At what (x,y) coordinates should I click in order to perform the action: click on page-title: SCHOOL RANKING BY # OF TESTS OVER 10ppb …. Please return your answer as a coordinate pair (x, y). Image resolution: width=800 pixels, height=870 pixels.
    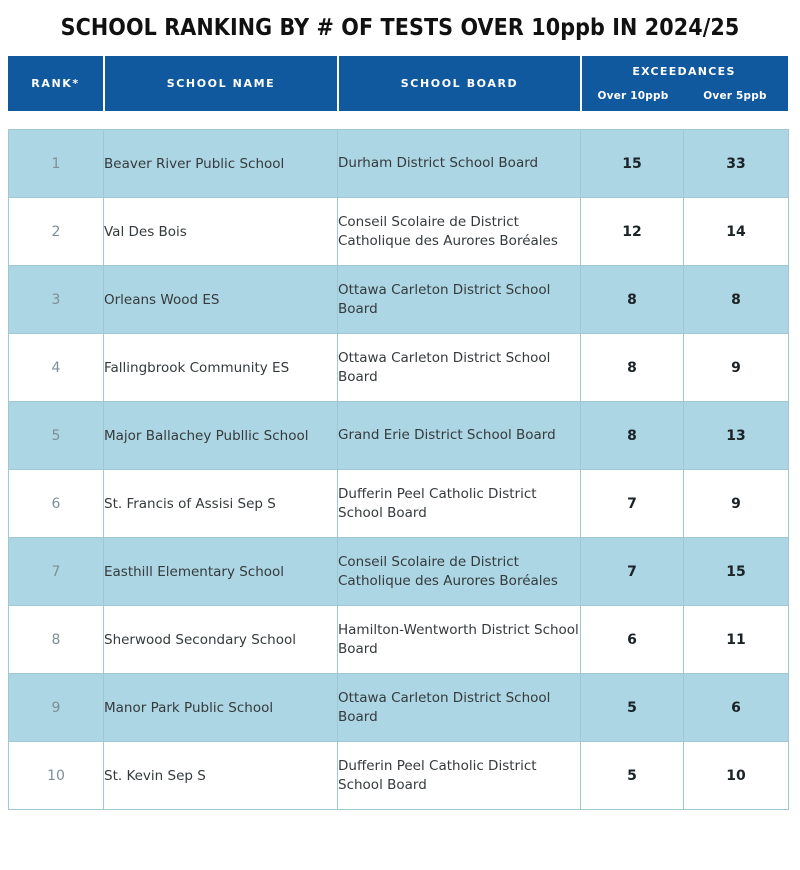
    Looking at the image, I should click on (400, 28).